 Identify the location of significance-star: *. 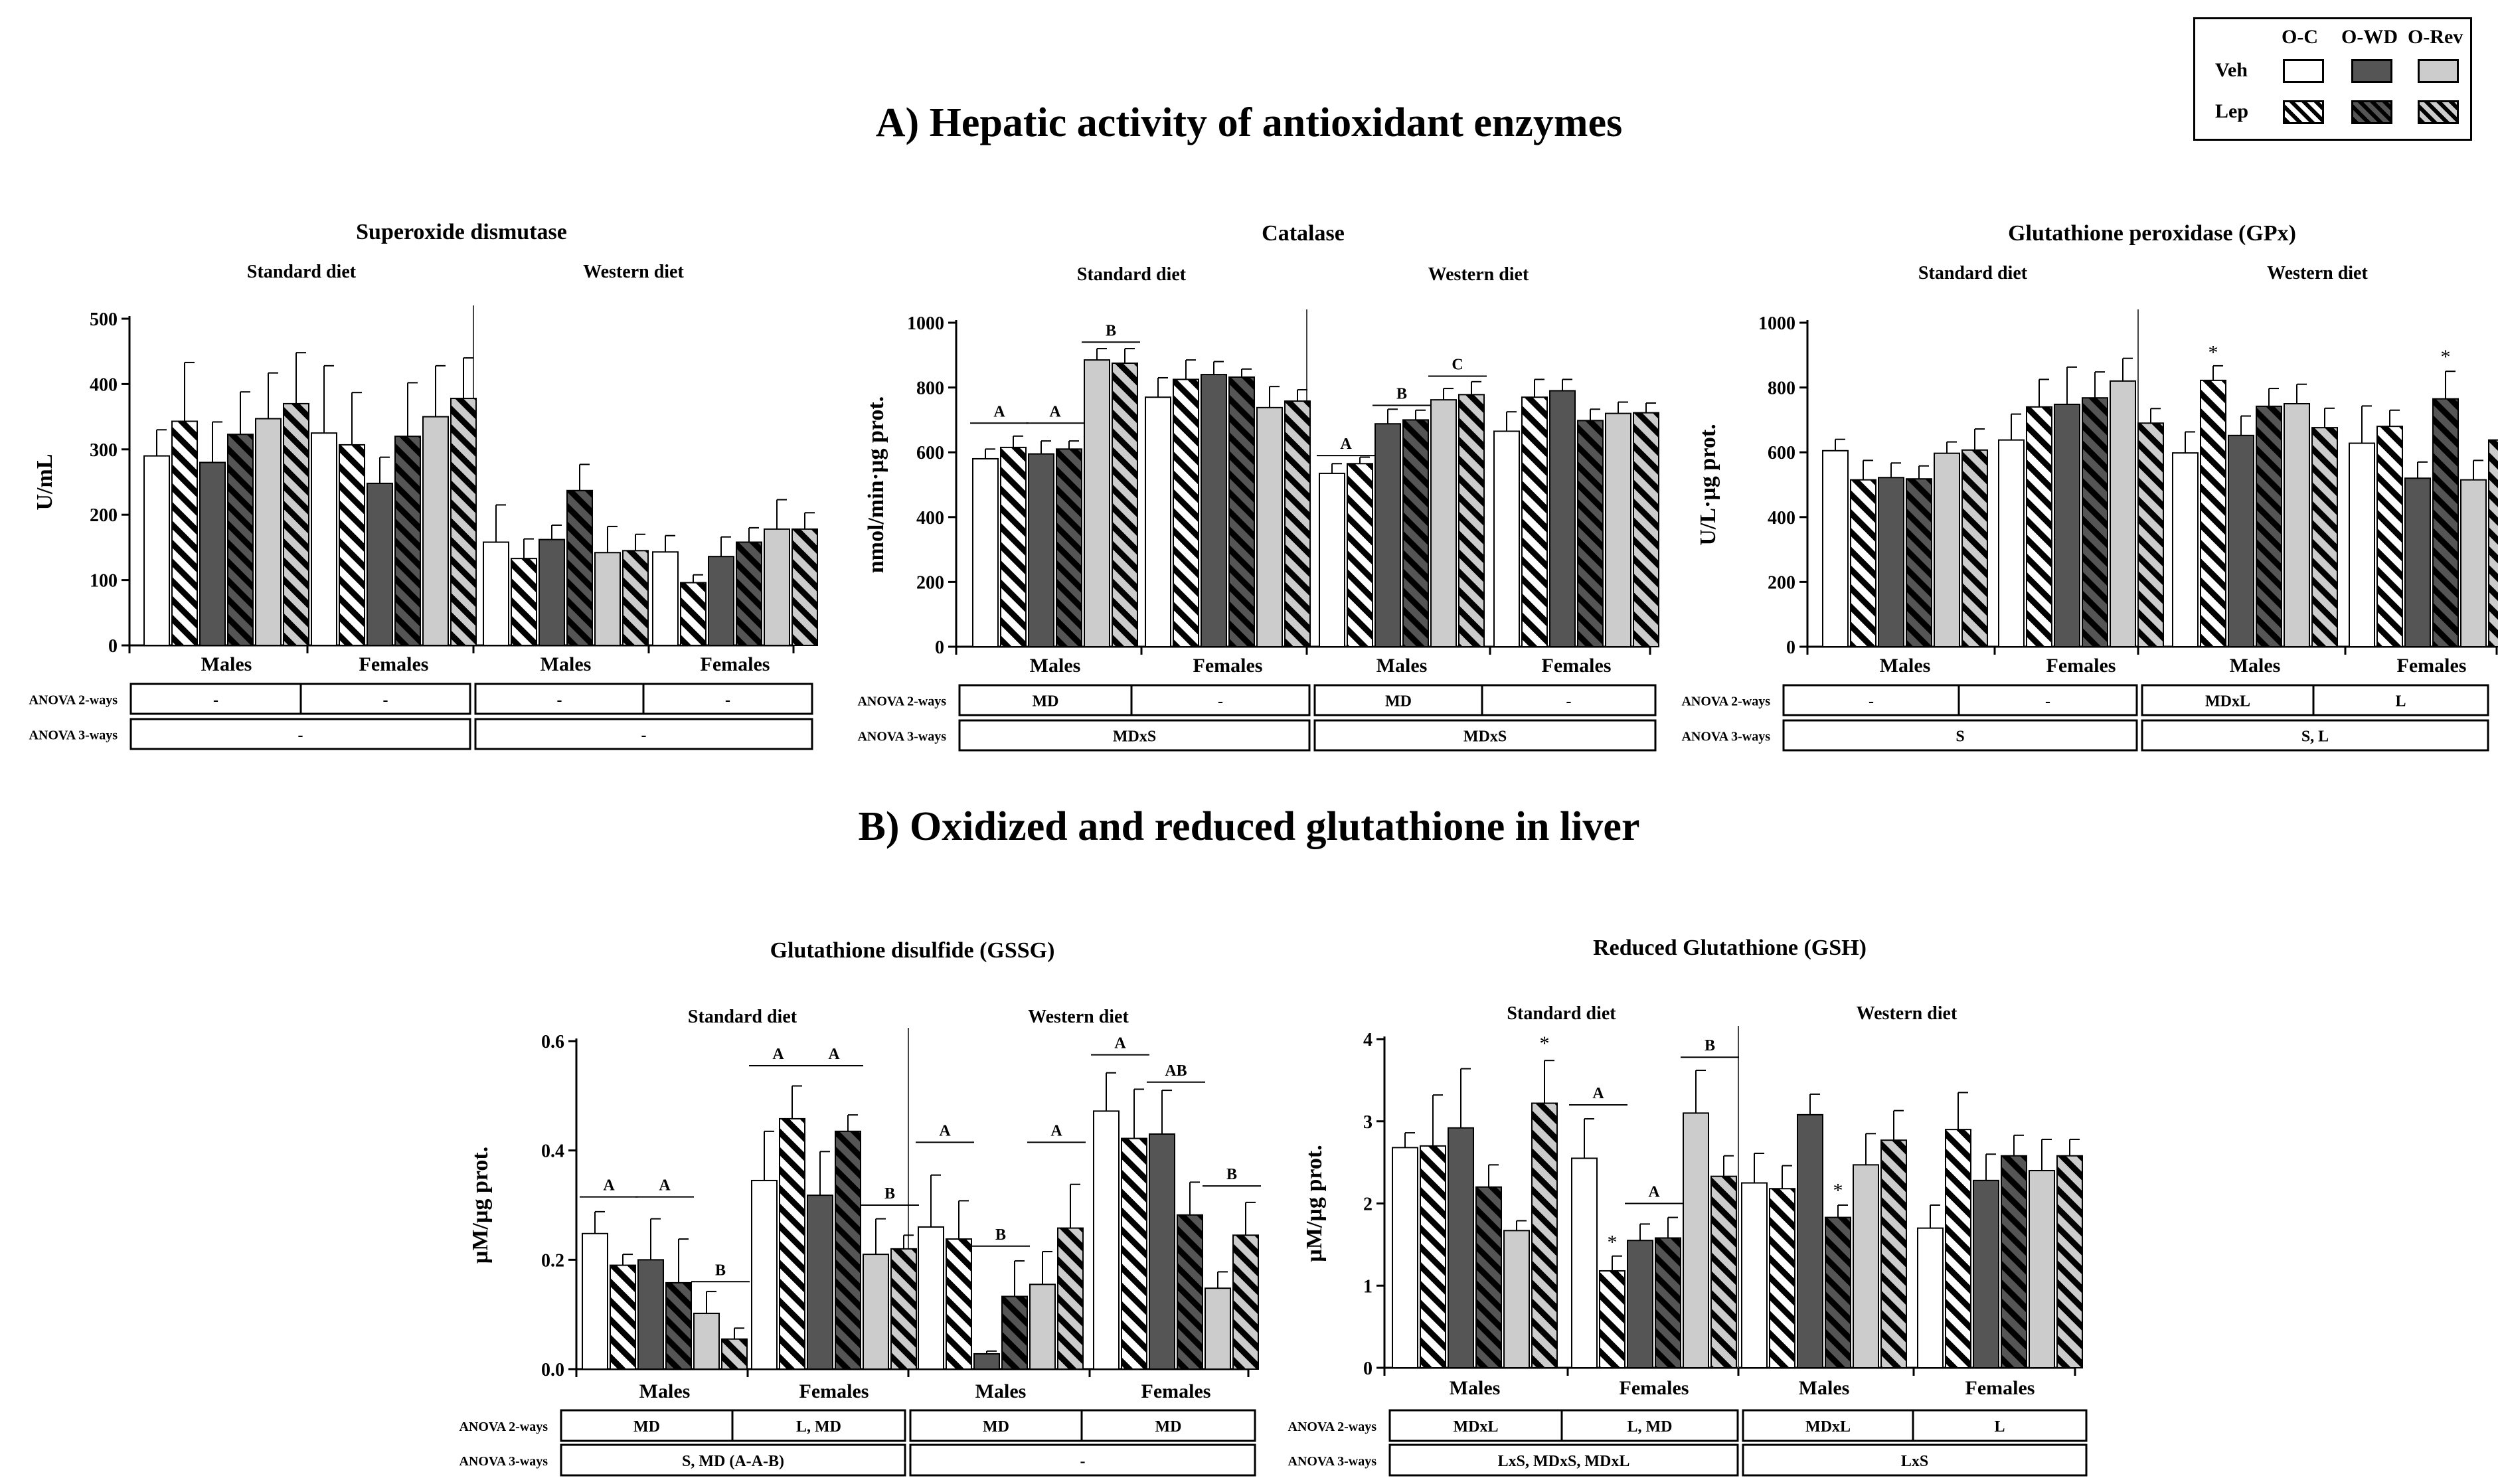
(2446, 357).